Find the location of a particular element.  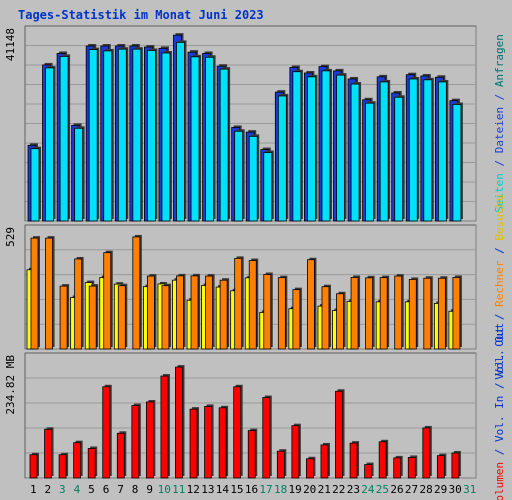

panel-requests-max-label: 41148 is located at coordinates (10, 44).